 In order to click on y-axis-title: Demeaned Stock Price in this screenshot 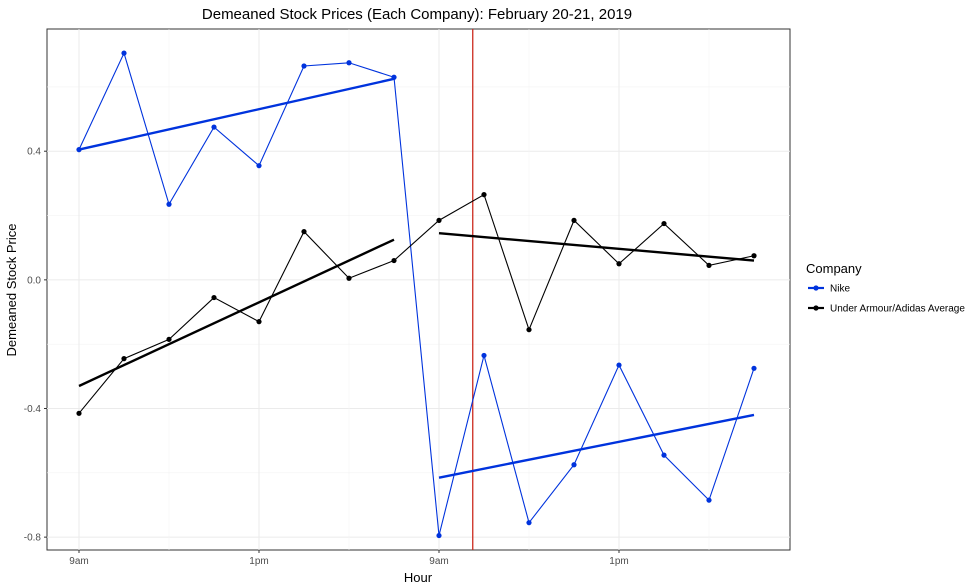, I will do `click(11, 290)`.